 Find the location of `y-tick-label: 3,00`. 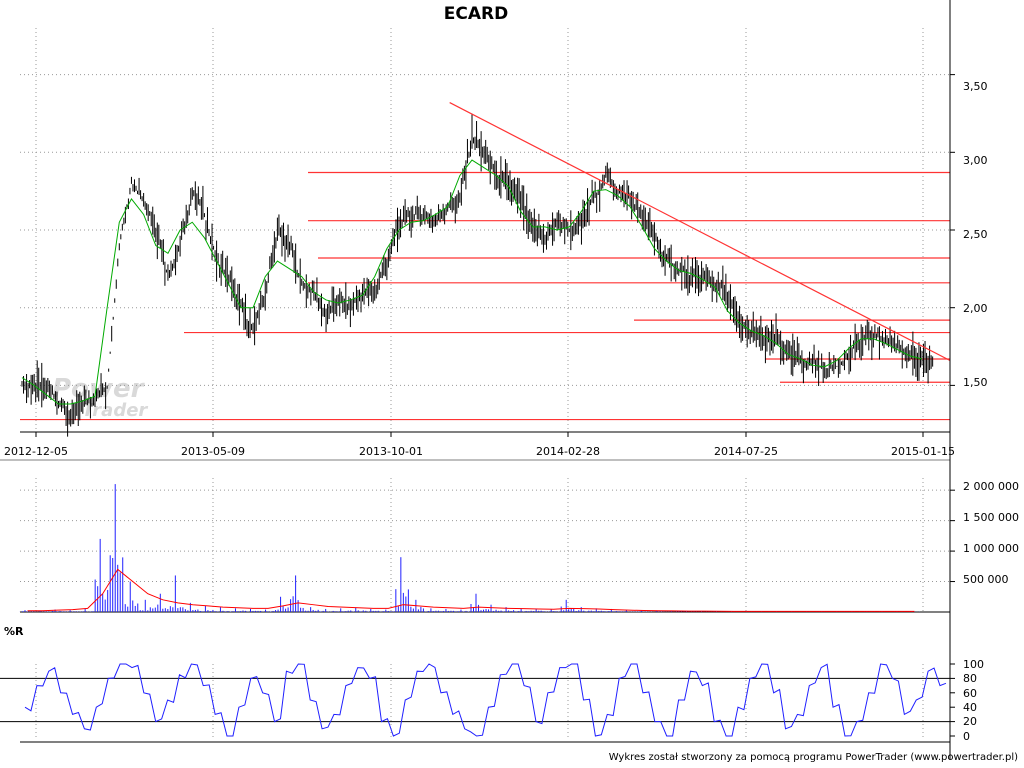

y-tick-label: 3,00 is located at coordinates (975, 160).